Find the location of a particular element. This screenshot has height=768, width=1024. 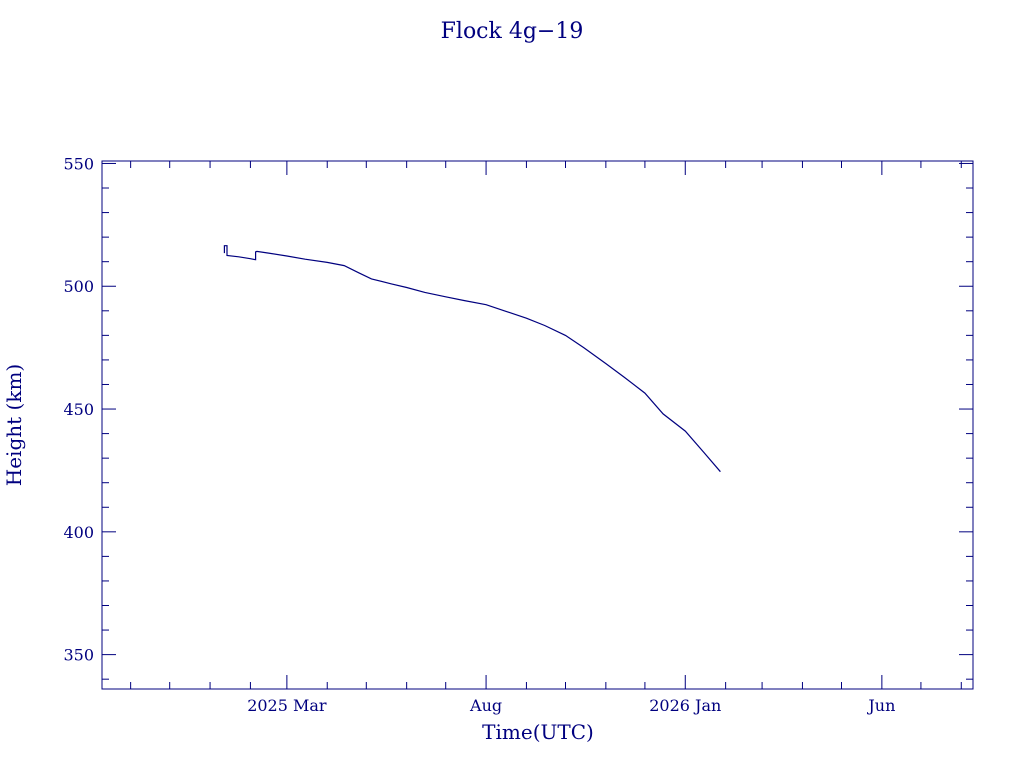

x-tick-label: Jun is located at coordinates (880, 705).